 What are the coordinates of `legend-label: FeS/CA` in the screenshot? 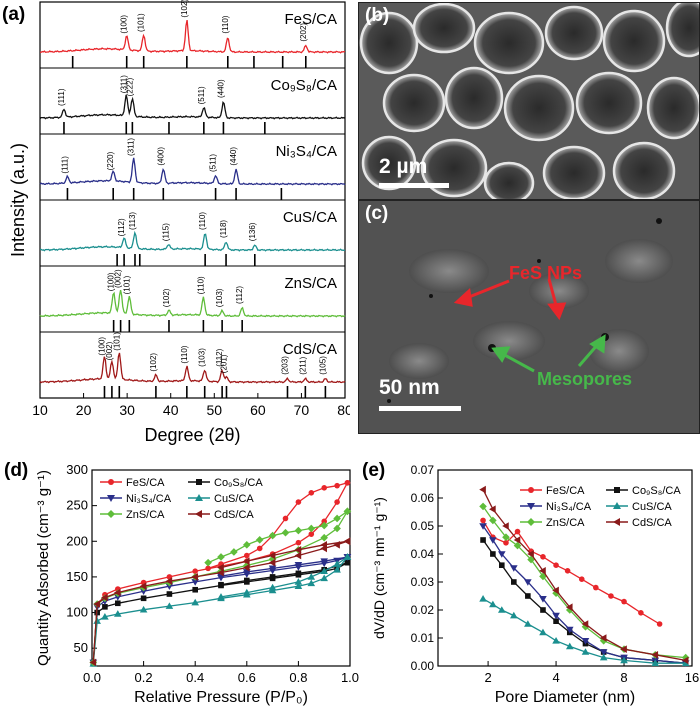 It's located at (565, 491).